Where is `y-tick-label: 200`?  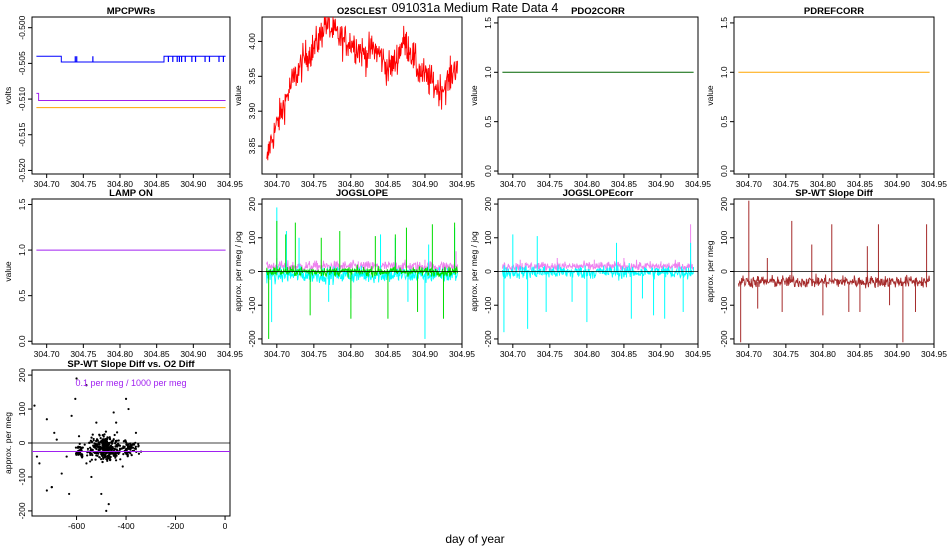 y-tick-label: 200 is located at coordinates (22, 375).